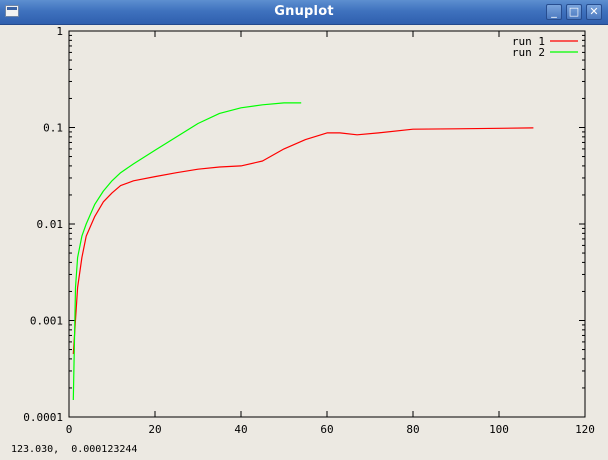  I want to click on x-tick-label: 20, so click(154, 429).